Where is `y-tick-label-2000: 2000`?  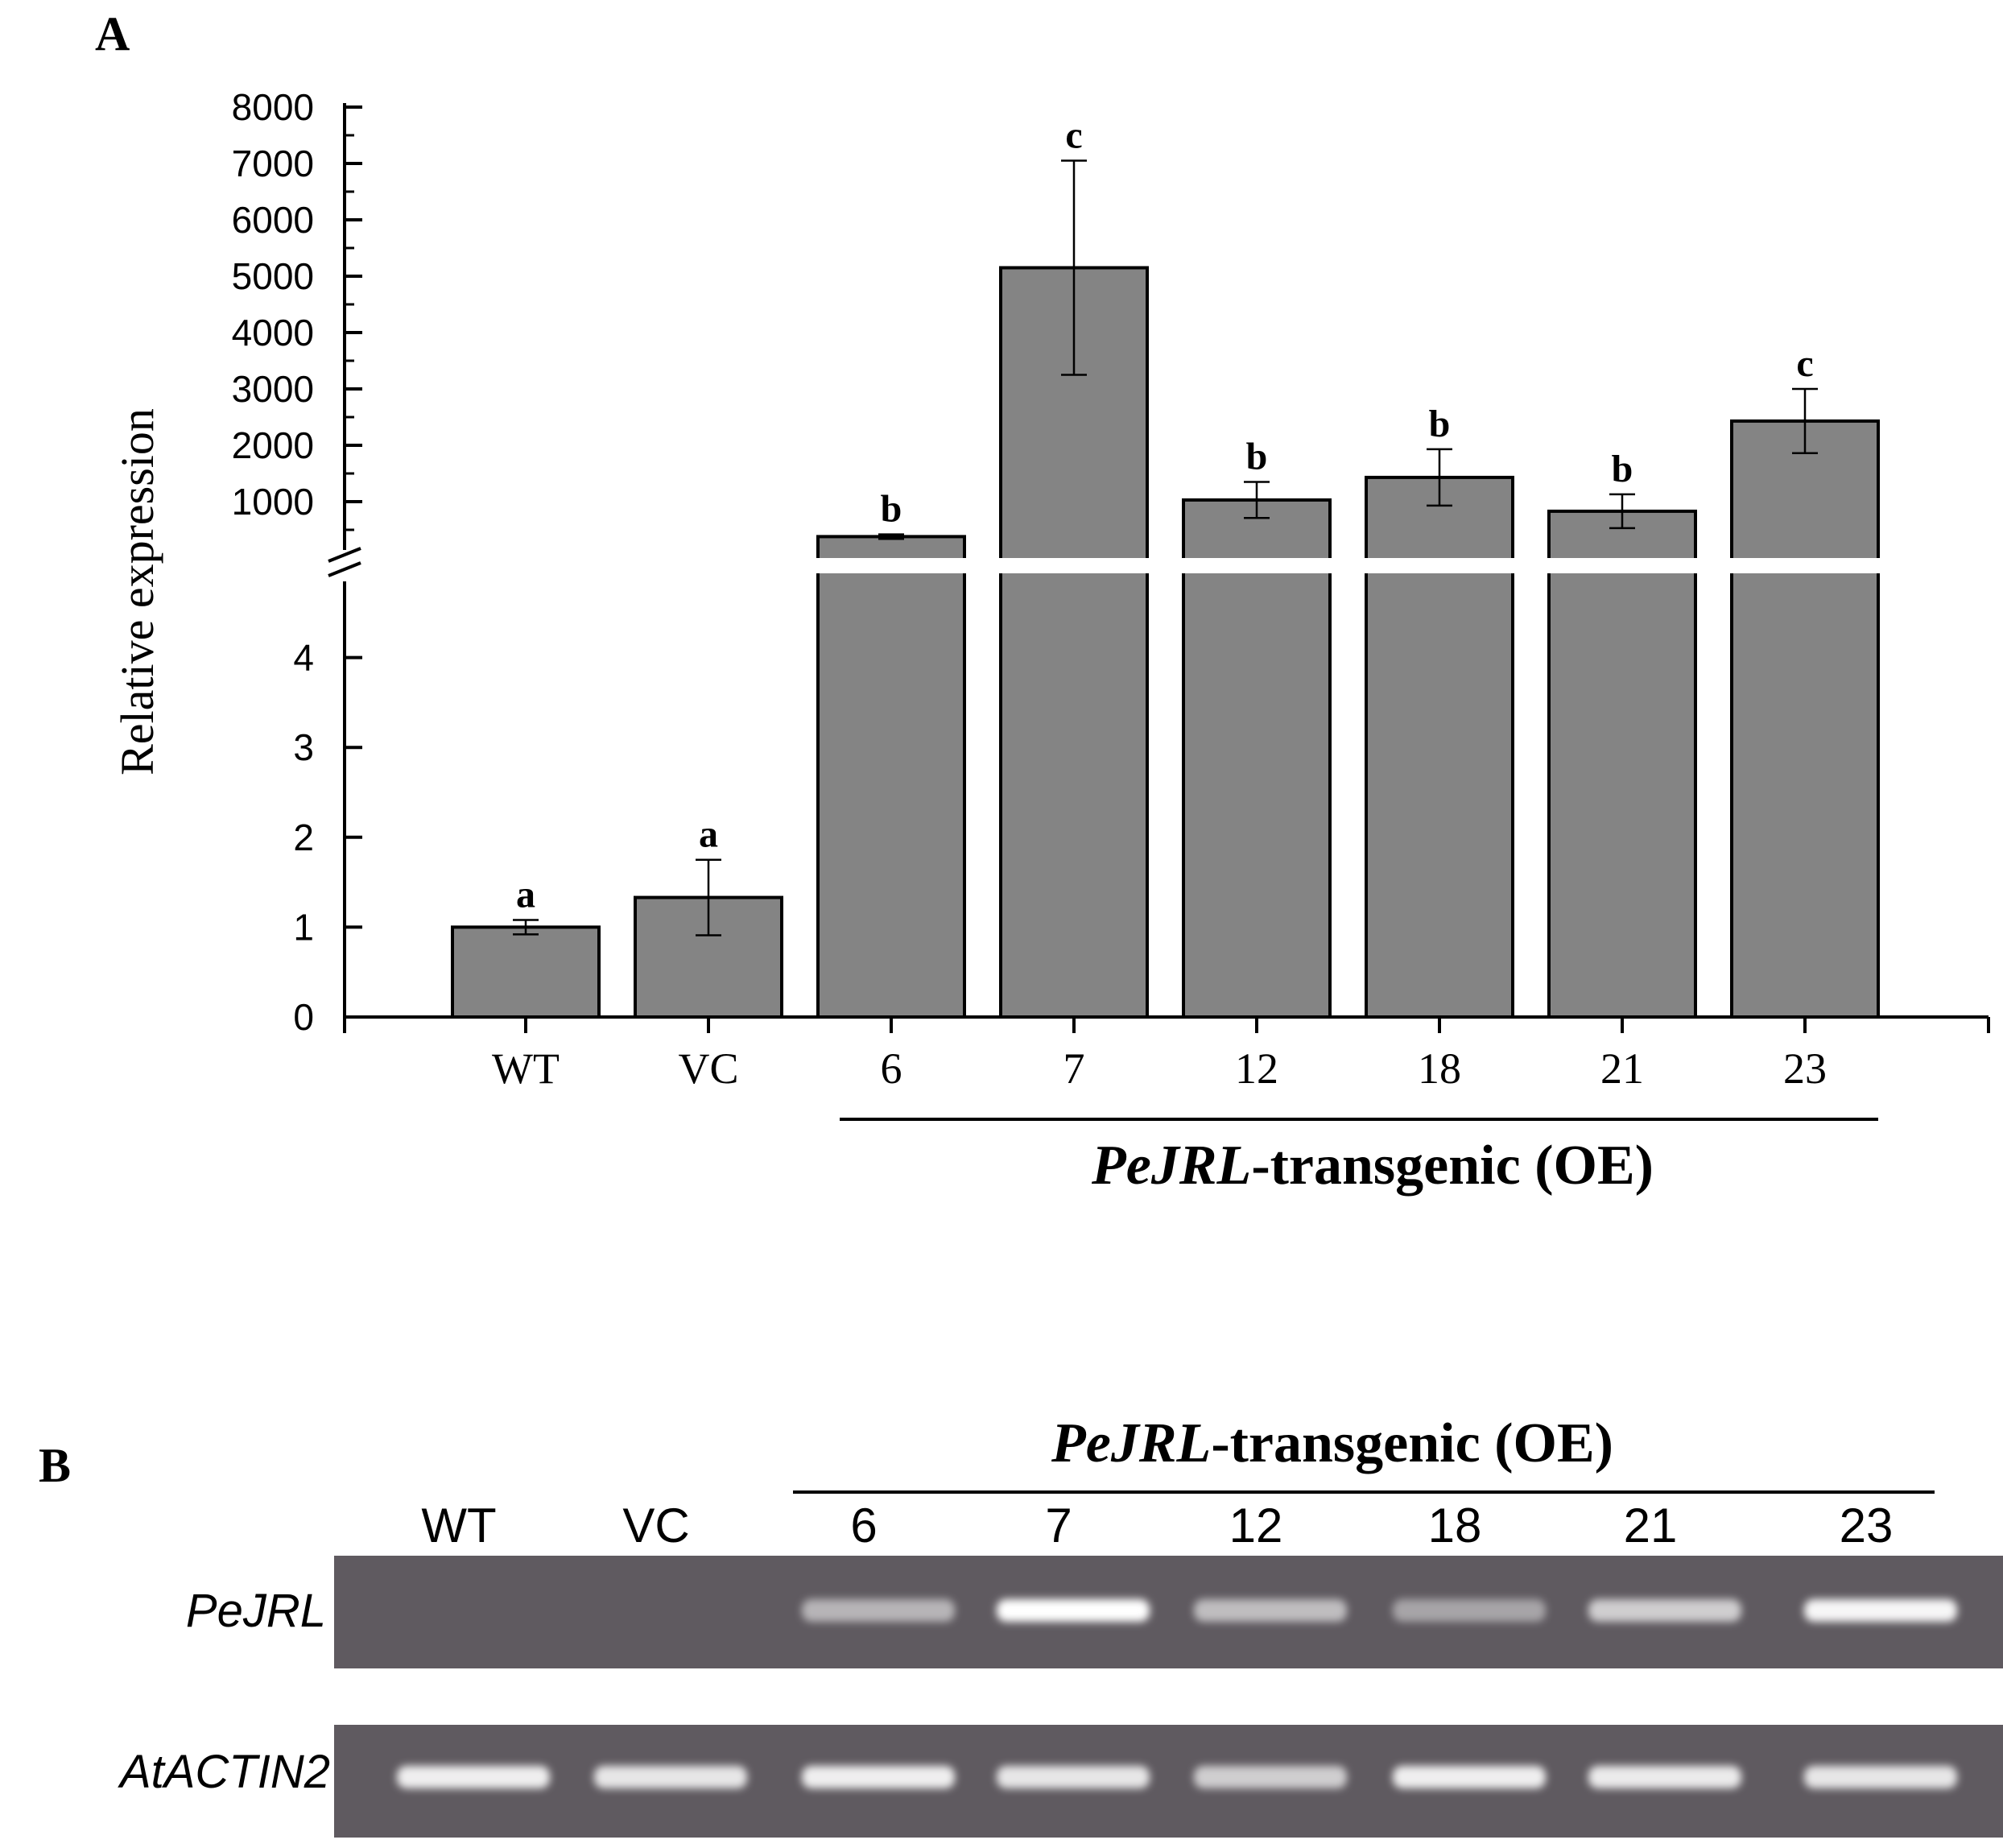
y-tick-label-2000: 2000 is located at coordinates (273, 445).